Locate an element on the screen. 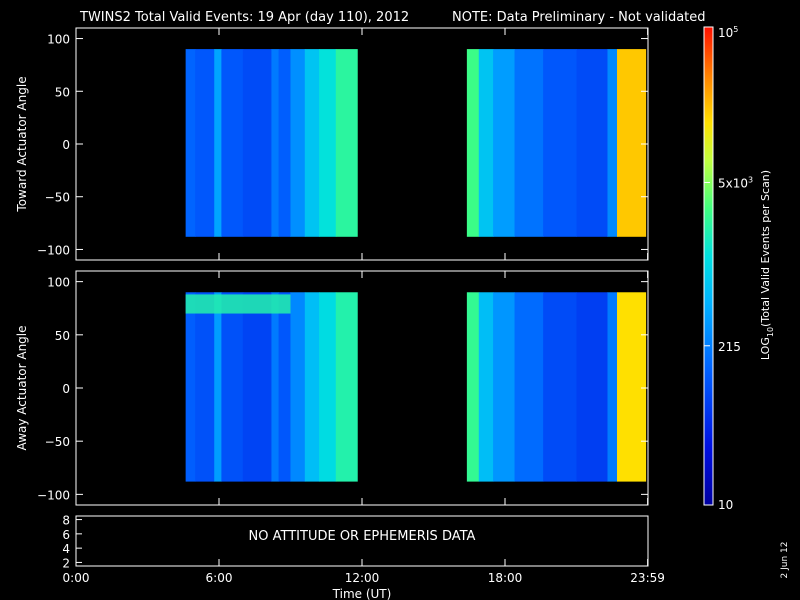  x-tick-label: 18:00 is located at coordinates (505, 578).